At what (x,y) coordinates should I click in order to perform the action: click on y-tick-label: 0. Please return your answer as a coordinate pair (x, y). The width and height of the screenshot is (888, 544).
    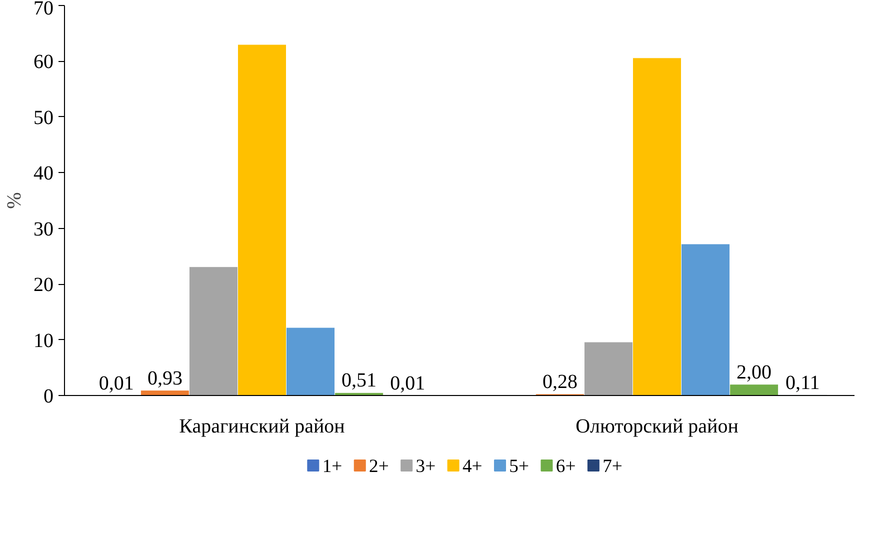
    Looking at the image, I should click on (49, 397).